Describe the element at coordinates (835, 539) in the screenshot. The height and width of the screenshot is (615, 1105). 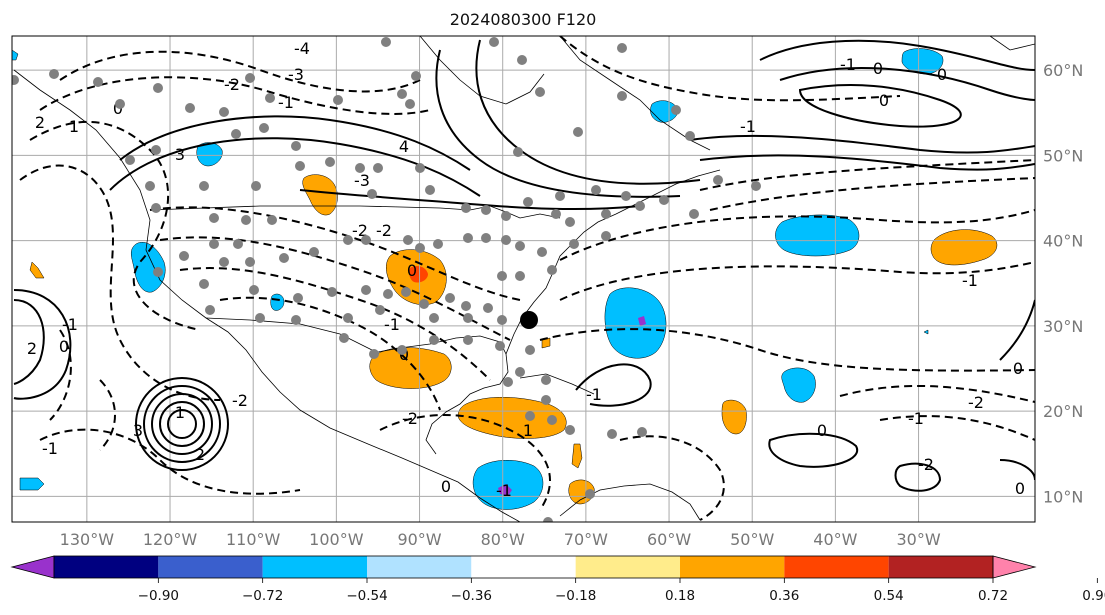
I see `lon-tick-label: 40°W` at that location.